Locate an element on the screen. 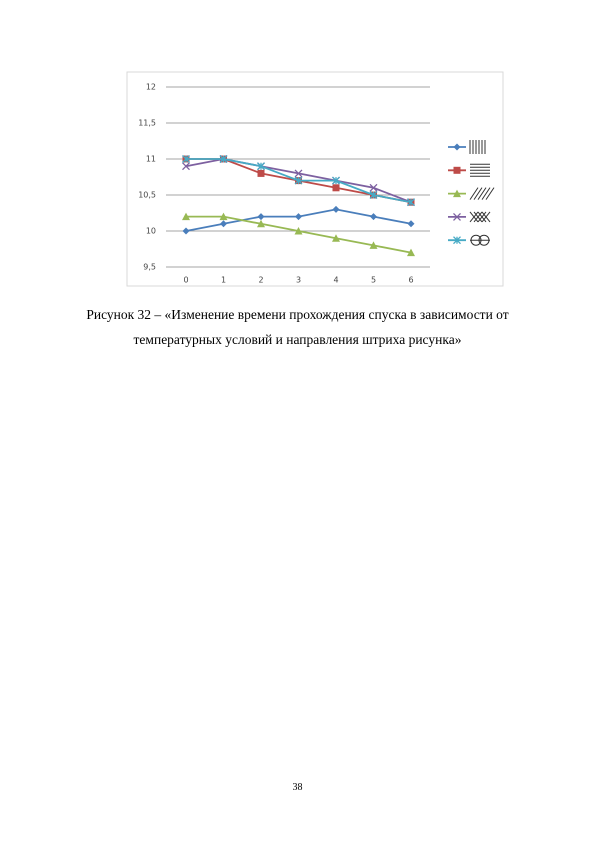 This screenshot has width=595, height=842. y-tick-label: 9,5 is located at coordinates (149, 267).